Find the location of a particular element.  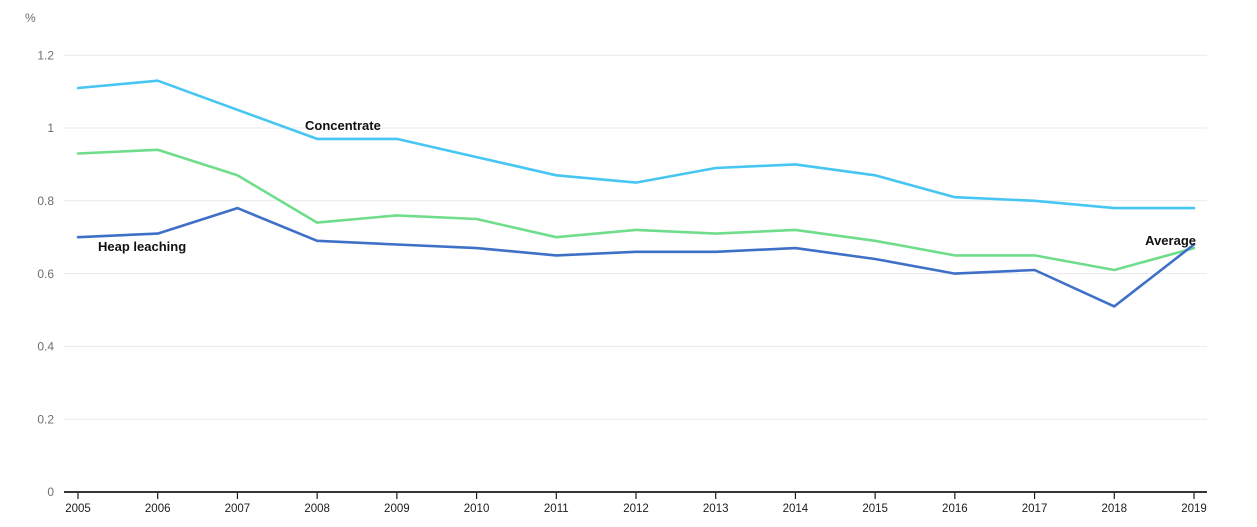

x-tick-label-2012: 2012 is located at coordinates (636, 509).